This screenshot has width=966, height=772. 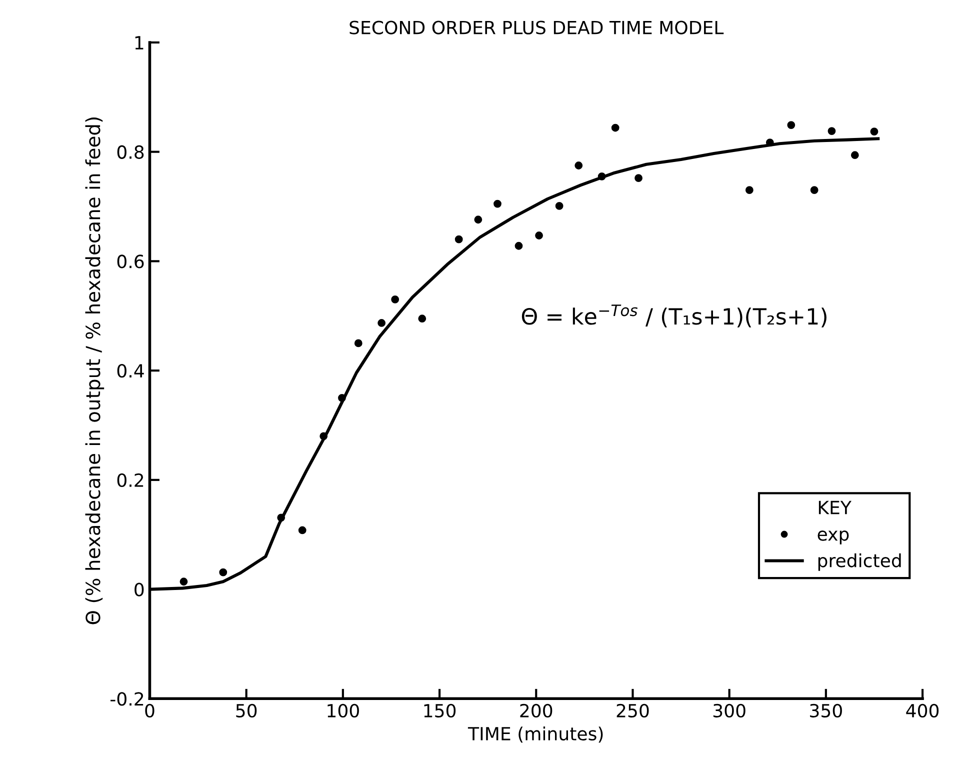 What do you see at coordinates (149, 711) in the screenshot?
I see `x-tick-label: 0` at bounding box center [149, 711].